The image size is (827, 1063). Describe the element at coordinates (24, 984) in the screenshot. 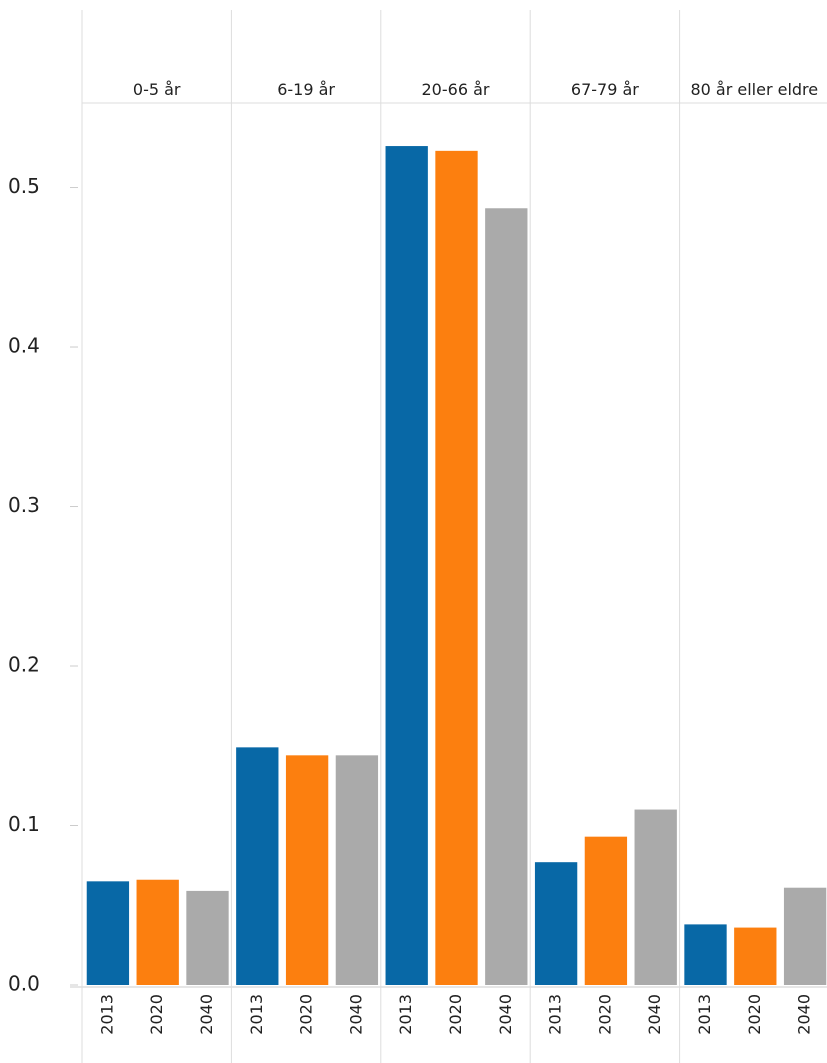

I see `y-tick-label: 0.0` at that location.